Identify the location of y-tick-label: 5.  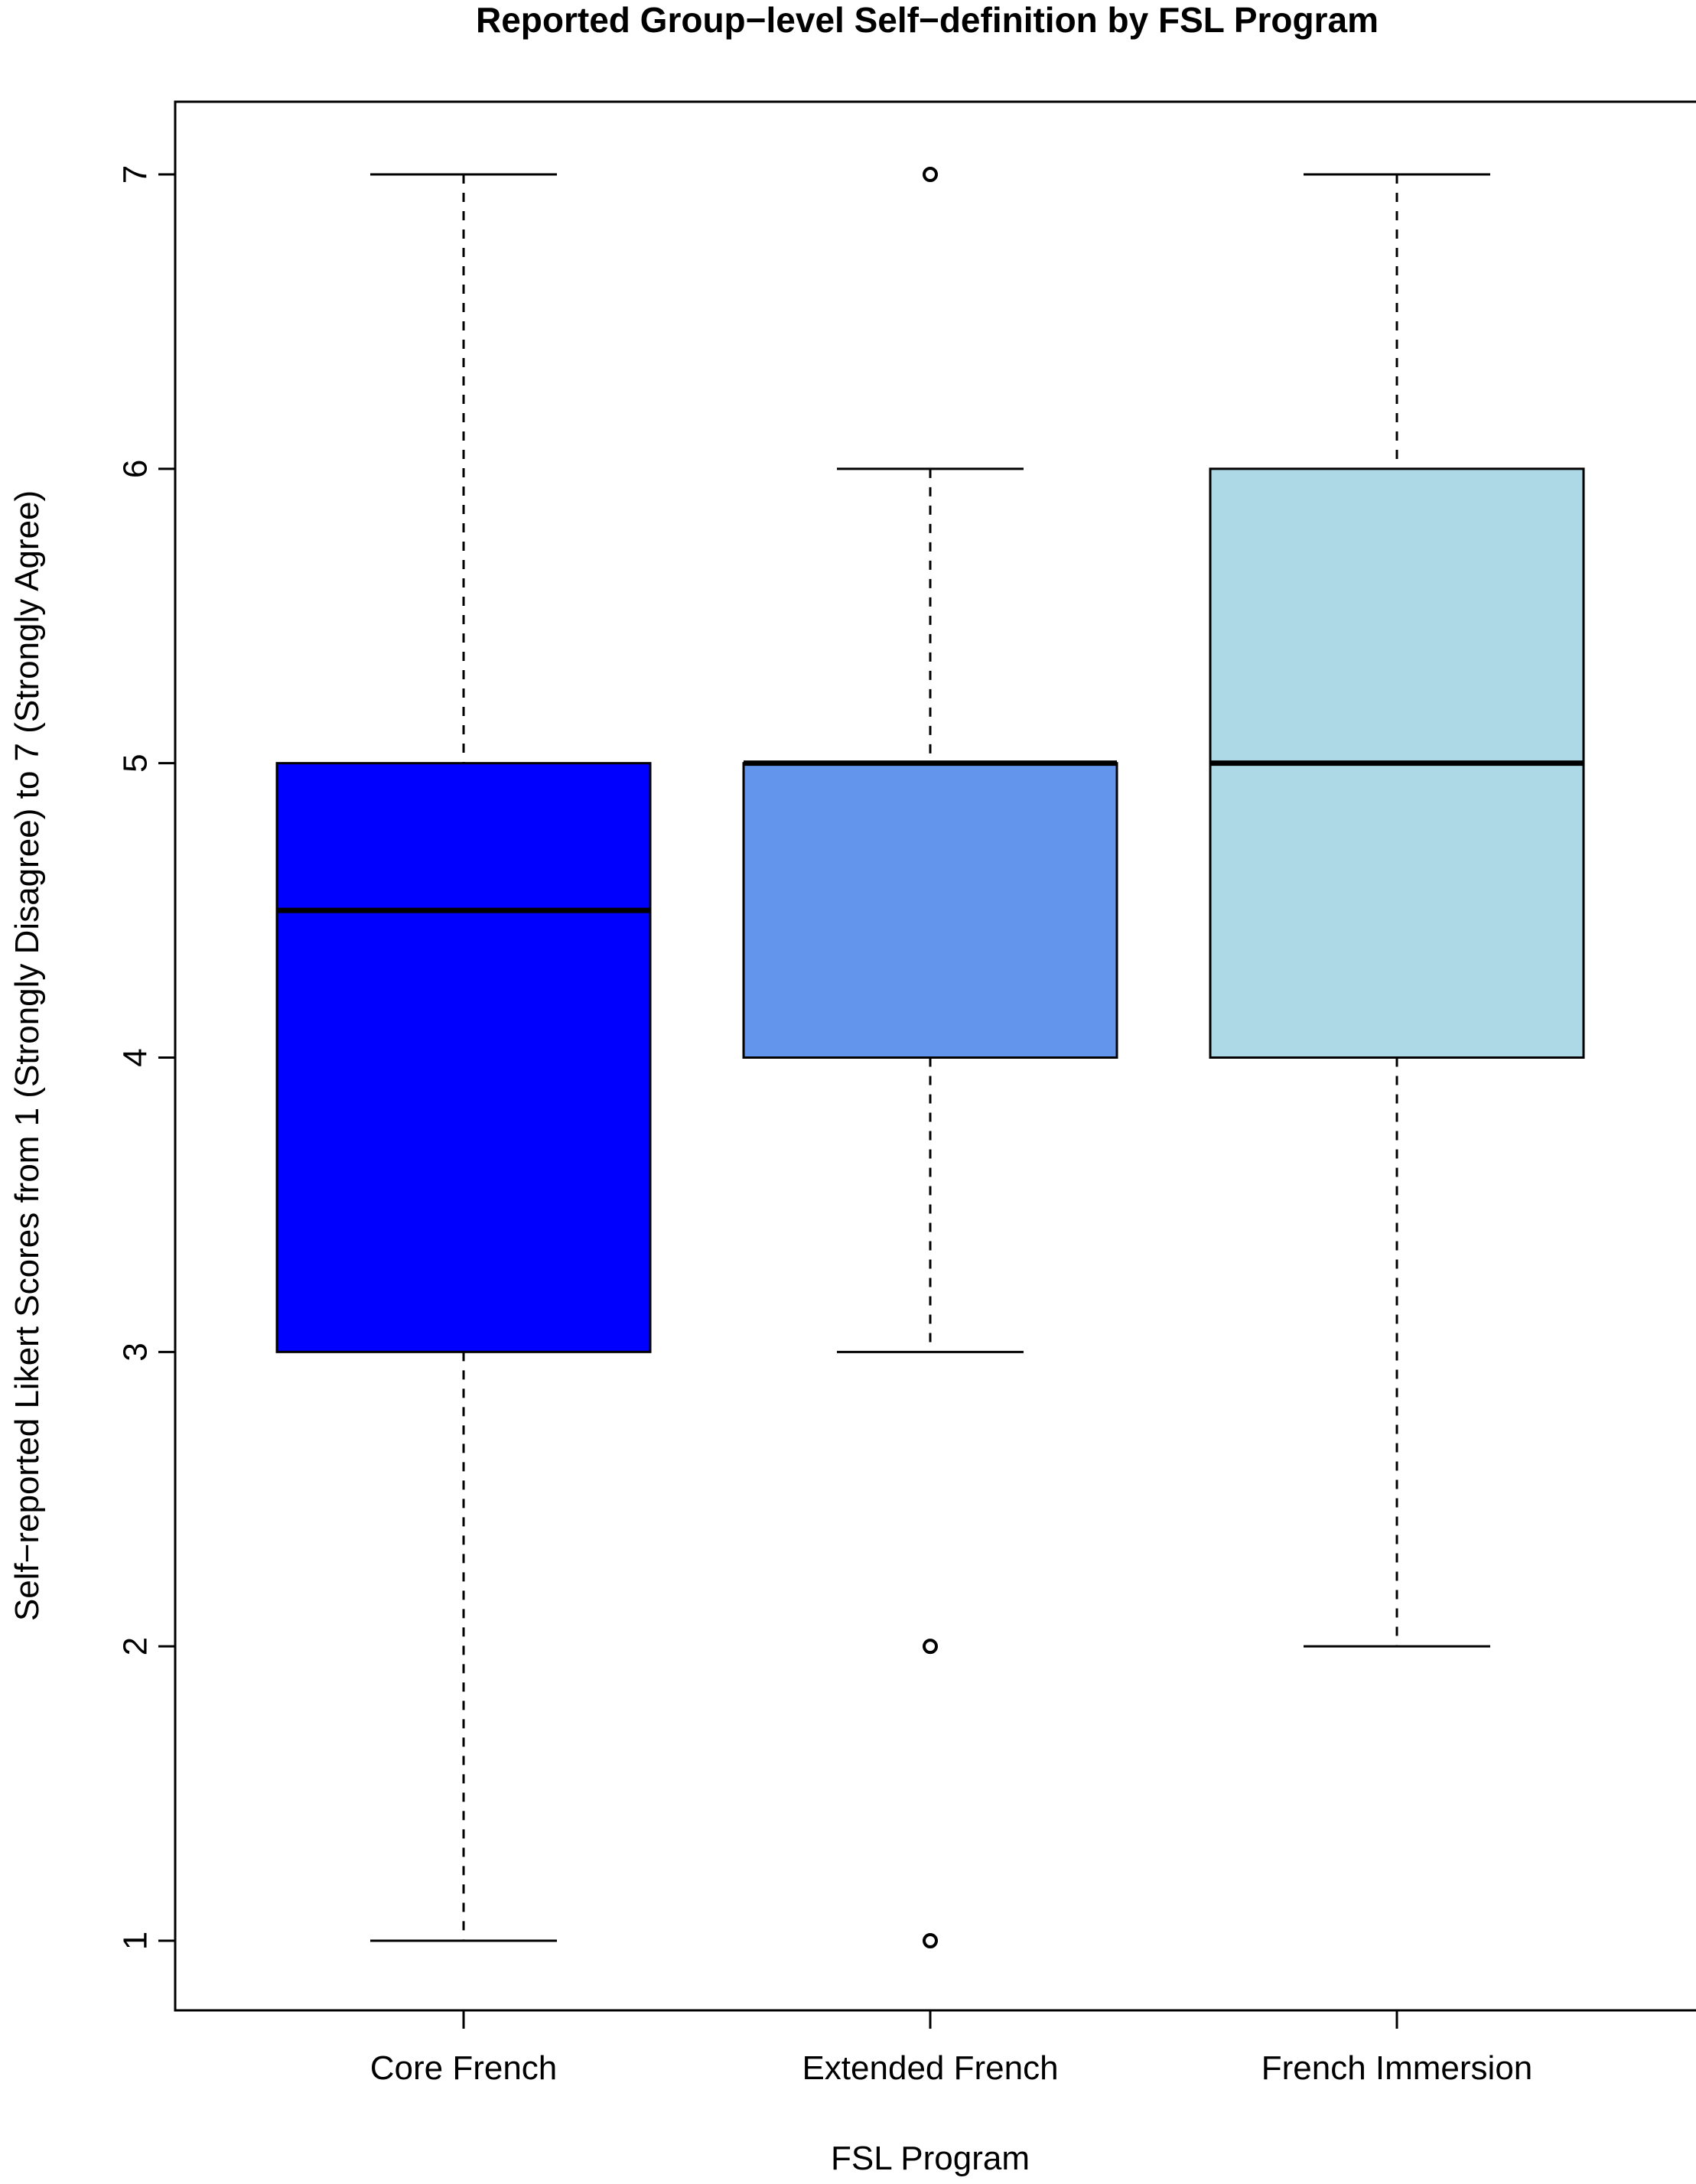
(136, 762).